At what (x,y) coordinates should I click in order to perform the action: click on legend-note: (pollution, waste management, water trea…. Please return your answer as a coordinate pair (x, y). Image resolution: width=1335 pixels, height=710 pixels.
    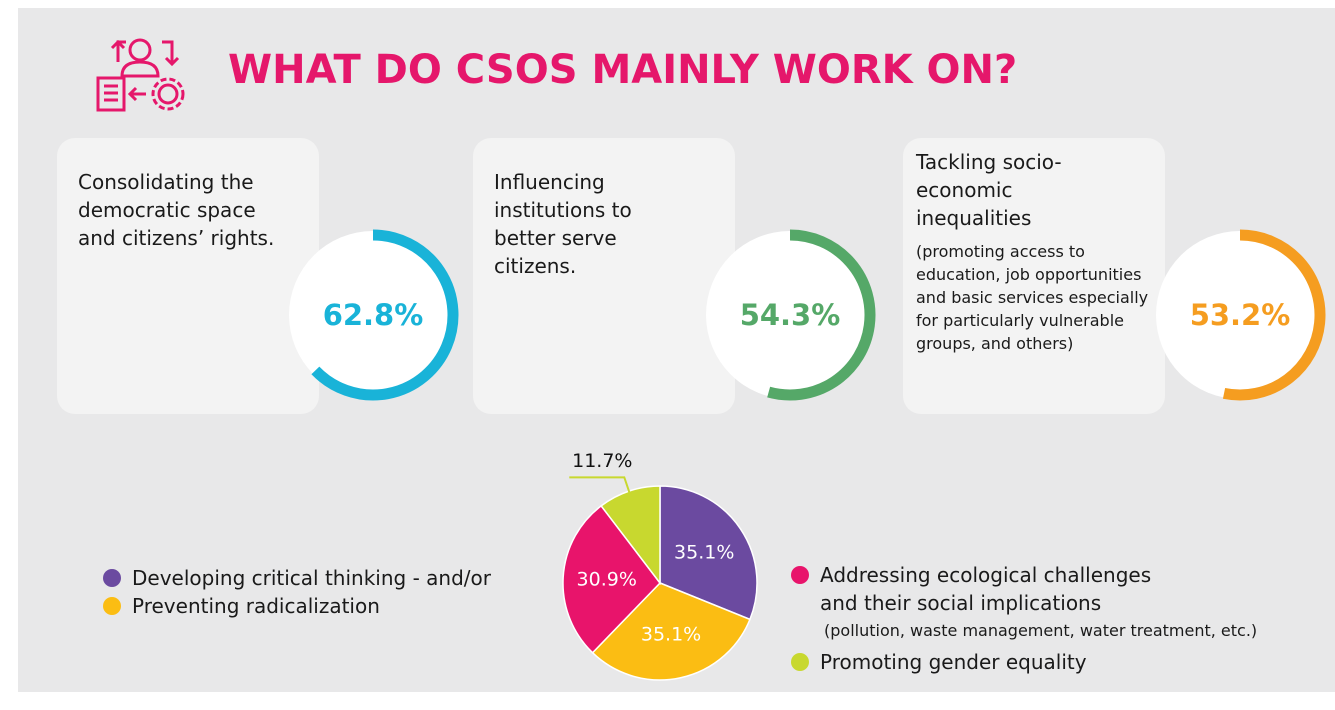
    Looking at the image, I should click on (1041, 630).